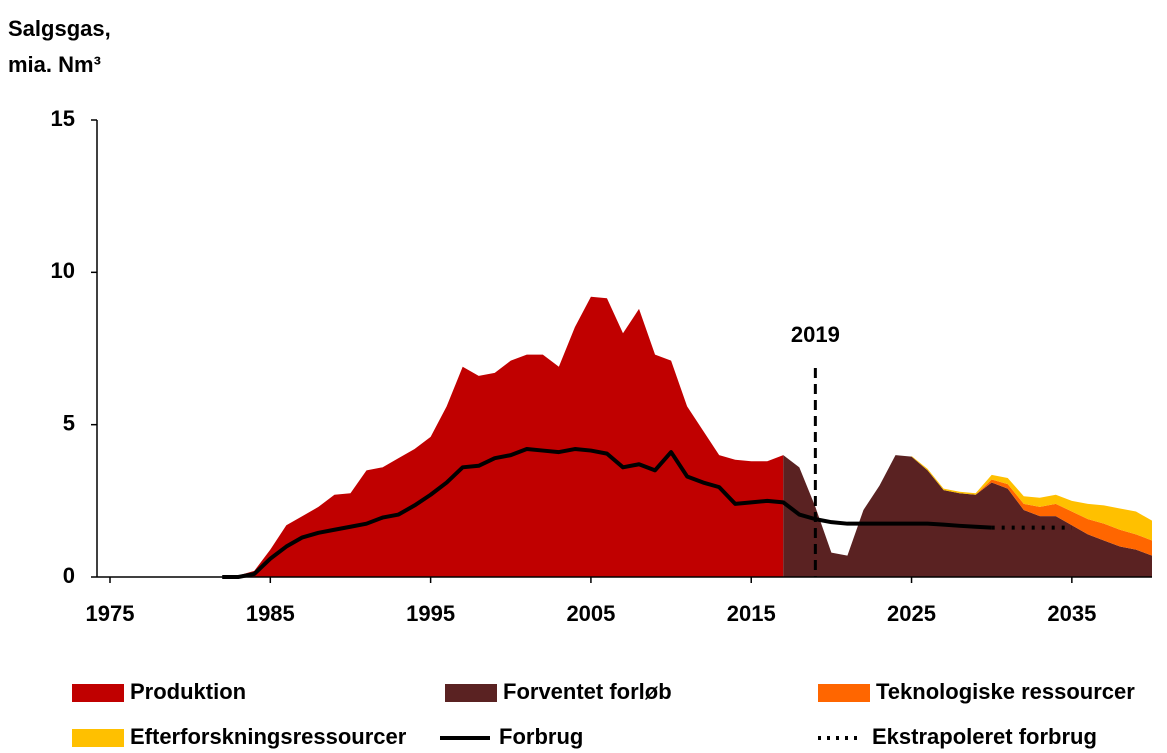 Image resolution: width=1167 pixels, height=753 pixels. I want to click on legend-label: Efterforskningsressourcer, so click(268, 736).